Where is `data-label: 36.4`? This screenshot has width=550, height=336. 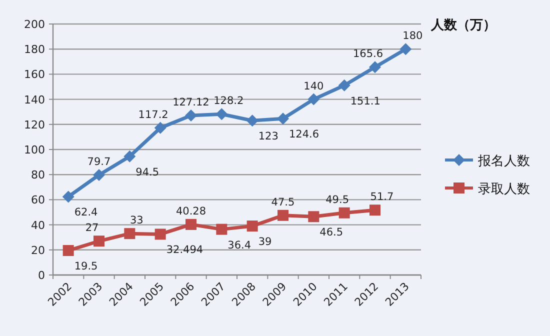
data-label: 36.4 is located at coordinates (240, 245).